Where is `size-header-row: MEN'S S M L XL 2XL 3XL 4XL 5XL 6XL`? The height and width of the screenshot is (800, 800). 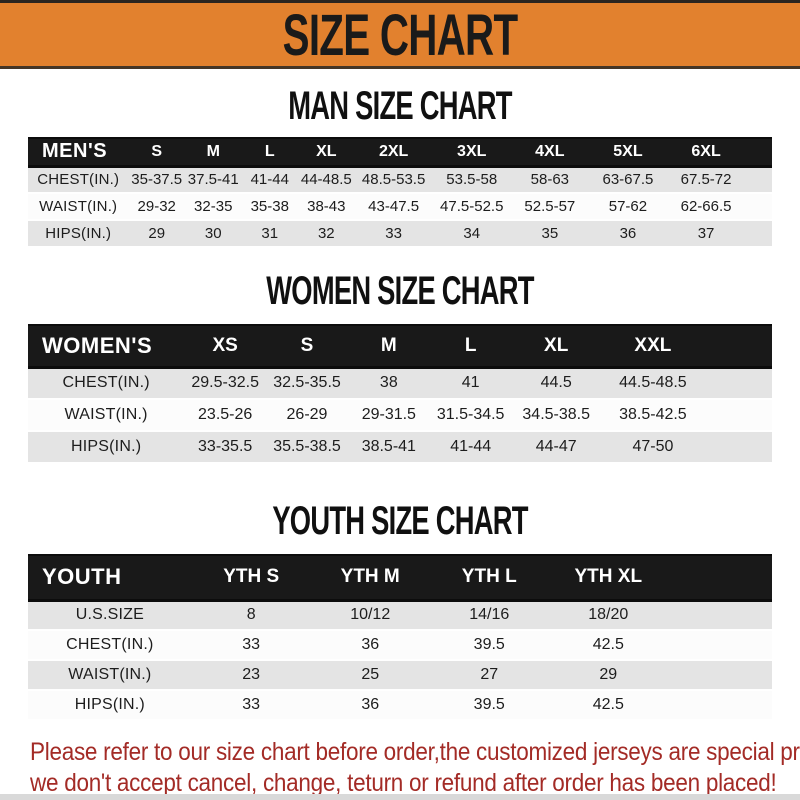
size-header-row: MEN'S S M L XL 2XL 3XL 4XL 5XL 6XL is located at coordinates (400, 152).